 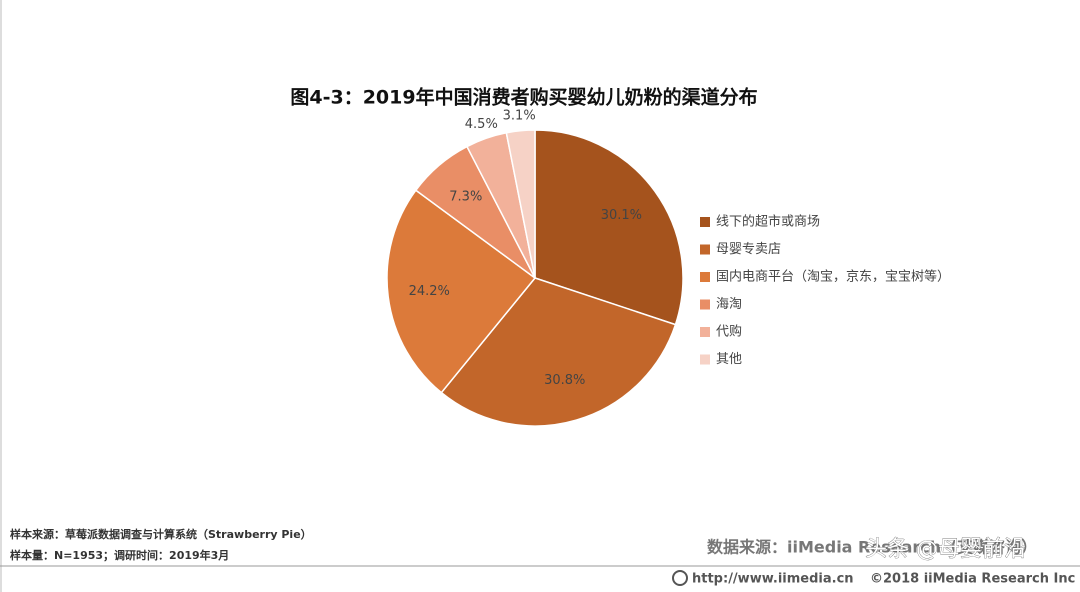 I want to click on watermark: 头条 @母婴前沿, so click(x=945, y=549).